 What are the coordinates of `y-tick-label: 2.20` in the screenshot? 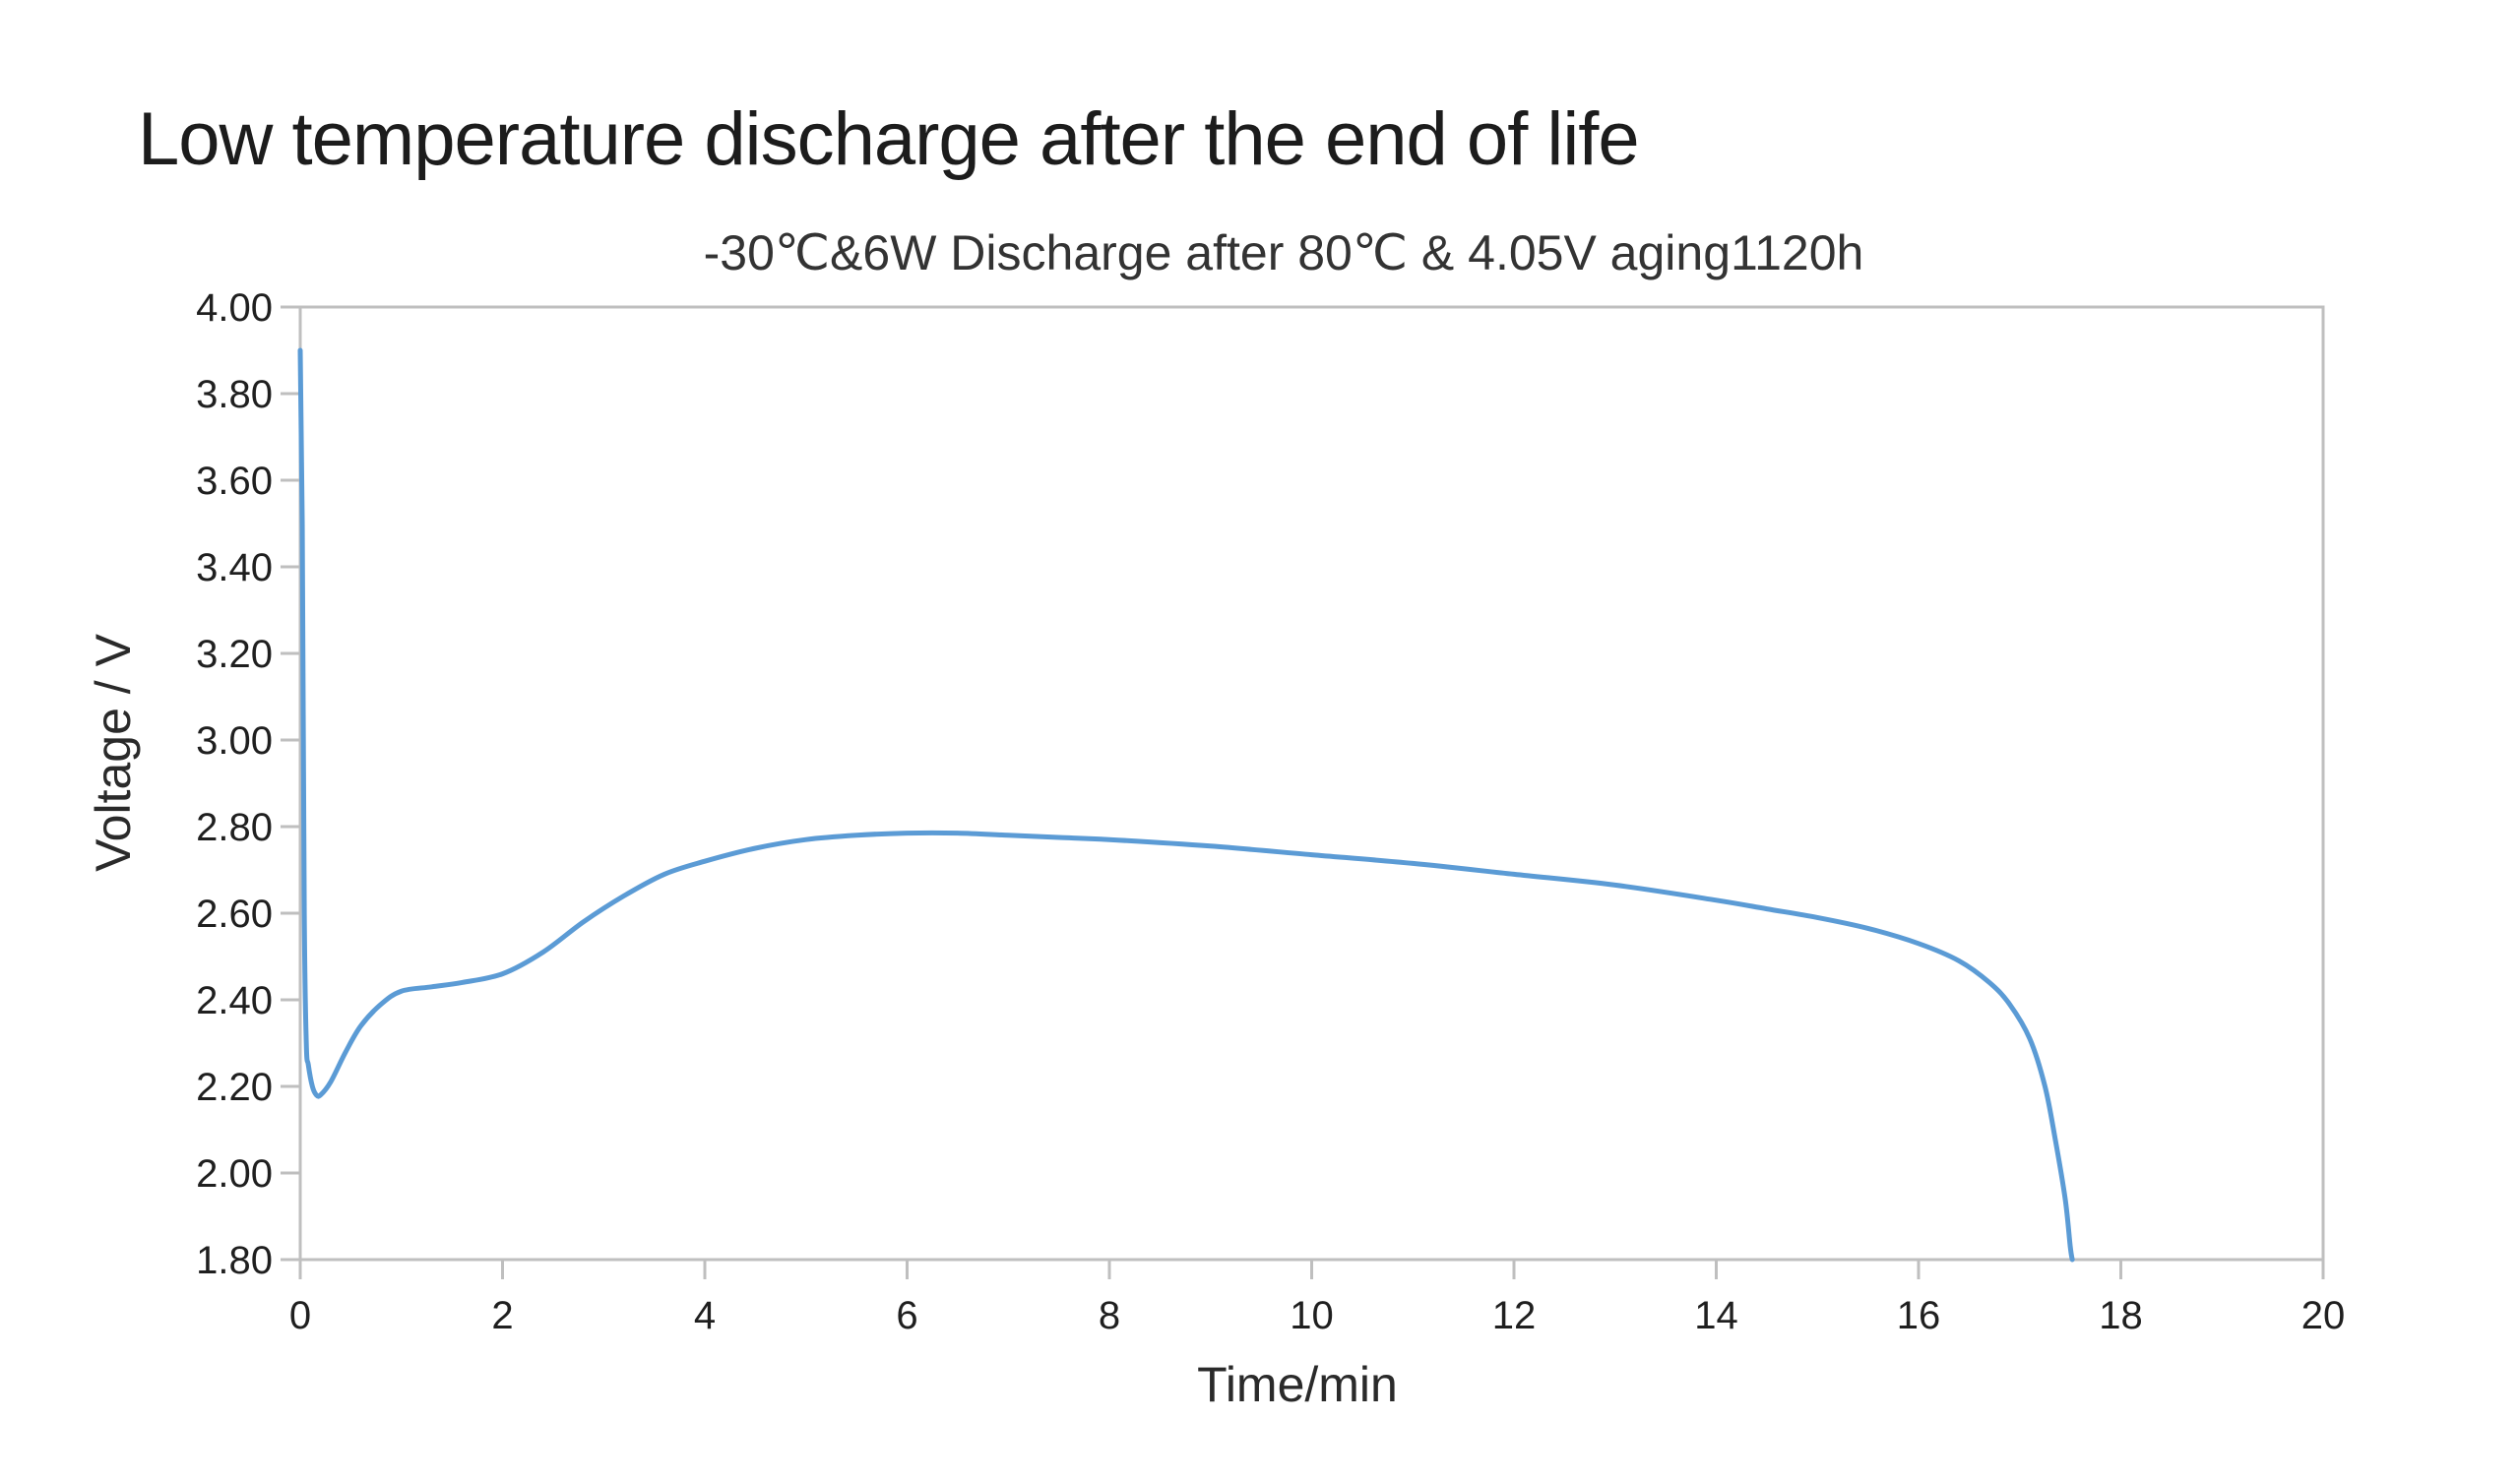 It's located at (234, 1087).